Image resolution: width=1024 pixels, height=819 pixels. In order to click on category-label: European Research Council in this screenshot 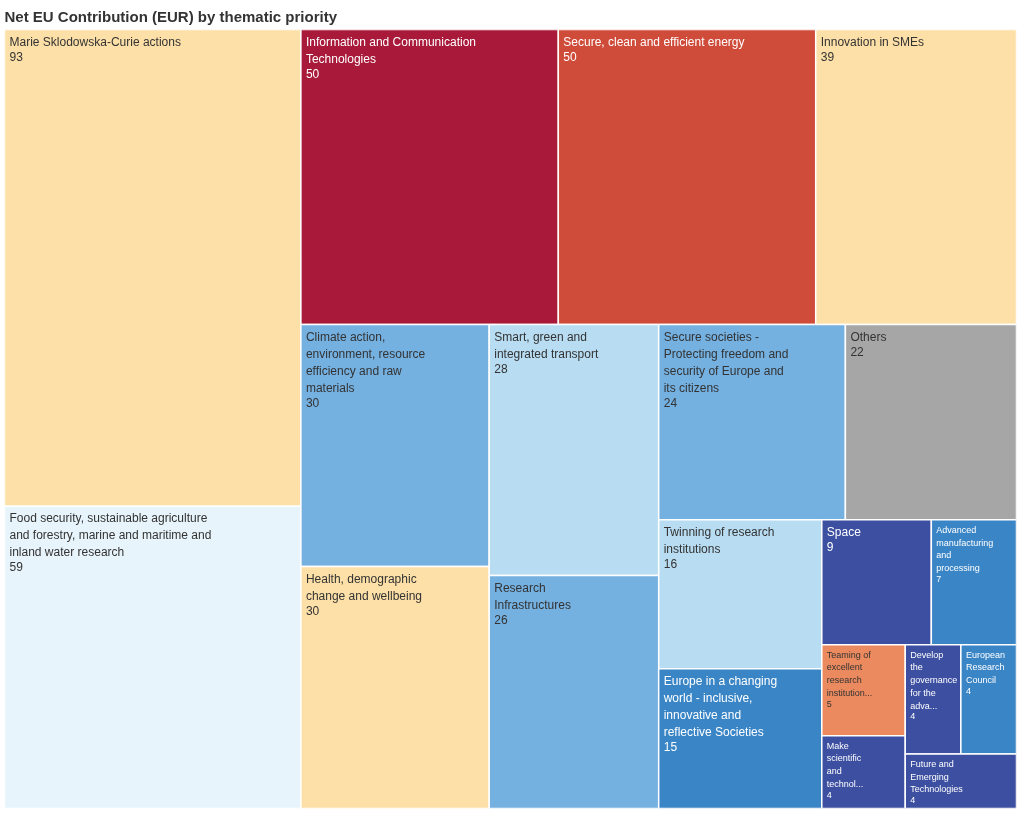, I will do `click(985, 667)`.